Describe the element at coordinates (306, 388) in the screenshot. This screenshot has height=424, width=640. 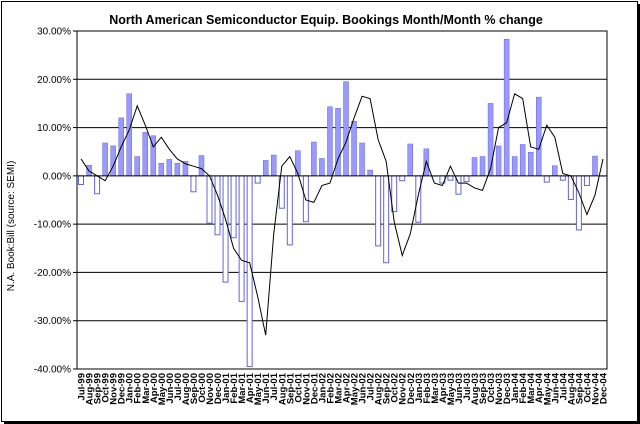
I see `x-tick-label: Nov-01` at that location.